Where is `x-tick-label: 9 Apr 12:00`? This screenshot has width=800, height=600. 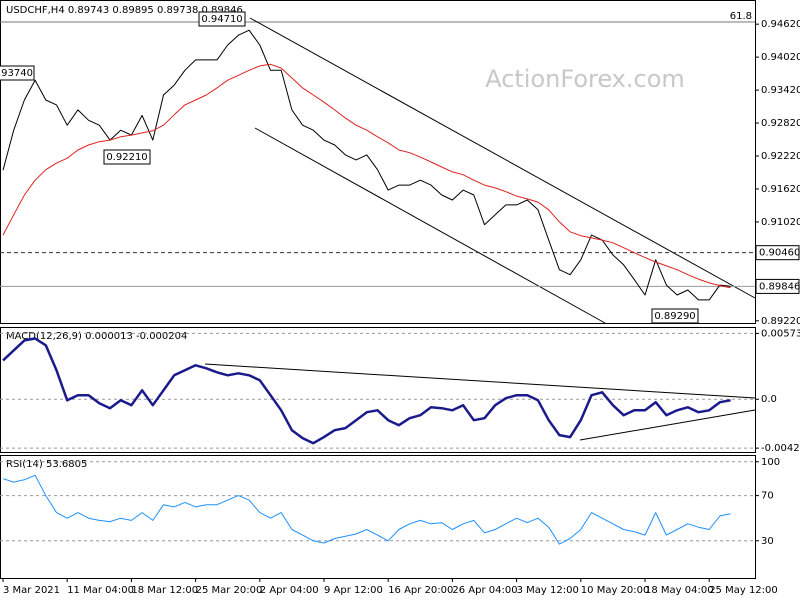 x-tick-label: 9 Apr 12:00 is located at coordinates (353, 590).